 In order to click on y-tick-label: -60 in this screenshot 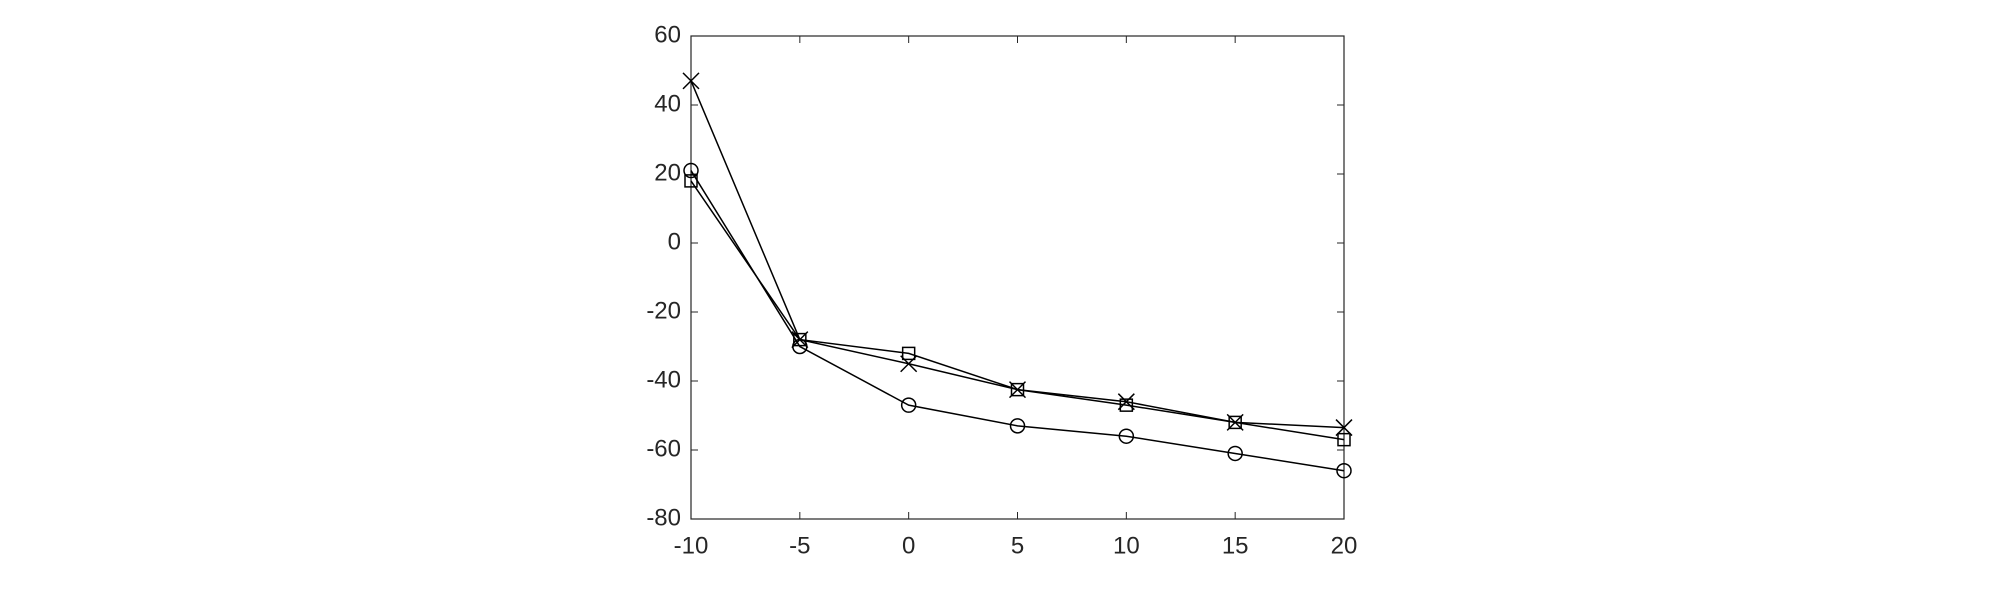, I will do `click(663, 448)`.